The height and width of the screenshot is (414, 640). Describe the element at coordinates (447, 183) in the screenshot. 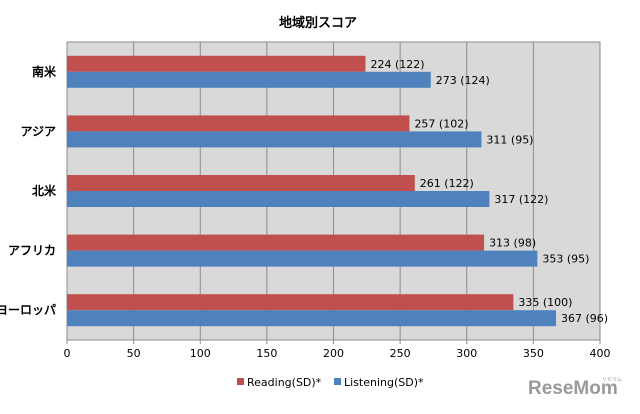

I see `data-label: 261 (122)` at that location.